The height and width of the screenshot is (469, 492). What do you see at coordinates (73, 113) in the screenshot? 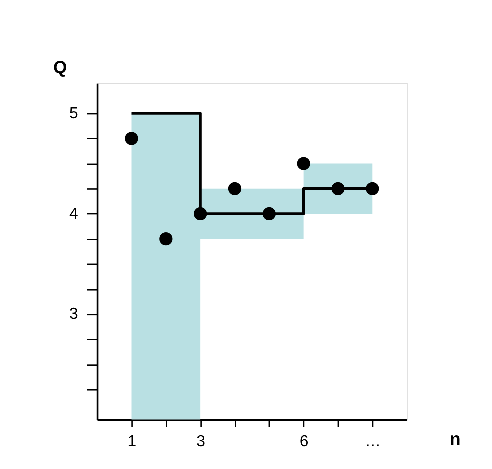
I see `y-tick-label: 5` at bounding box center [73, 113].